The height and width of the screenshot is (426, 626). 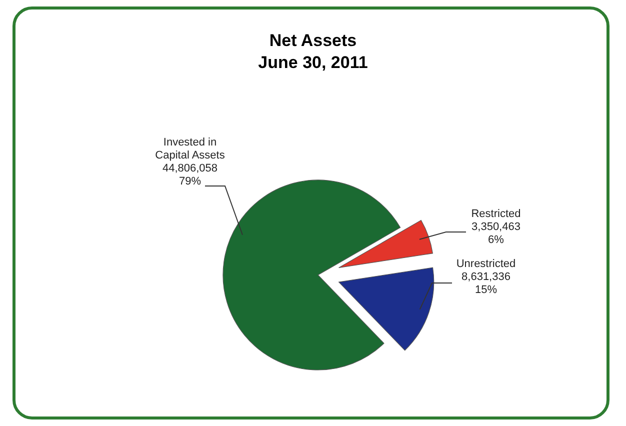 What do you see at coordinates (496, 214) in the screenshot?
I see `slice-label: Restricted` at bounding box center [496, 214].